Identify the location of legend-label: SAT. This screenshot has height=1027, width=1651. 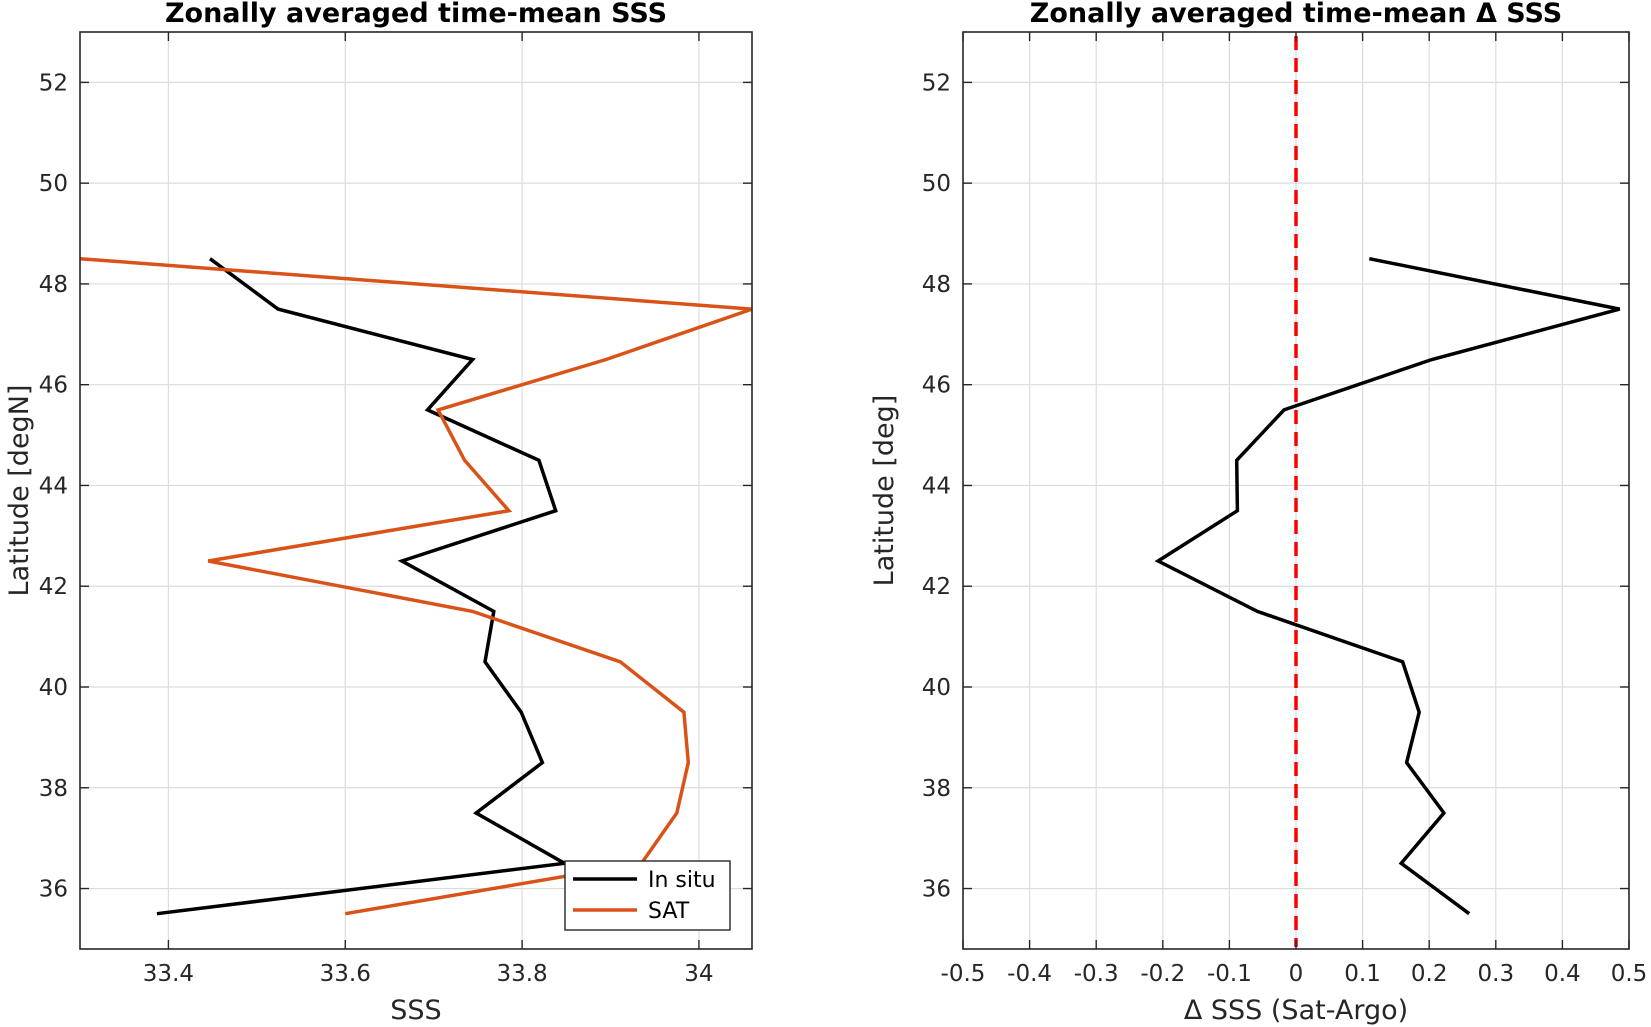
(669, 911).